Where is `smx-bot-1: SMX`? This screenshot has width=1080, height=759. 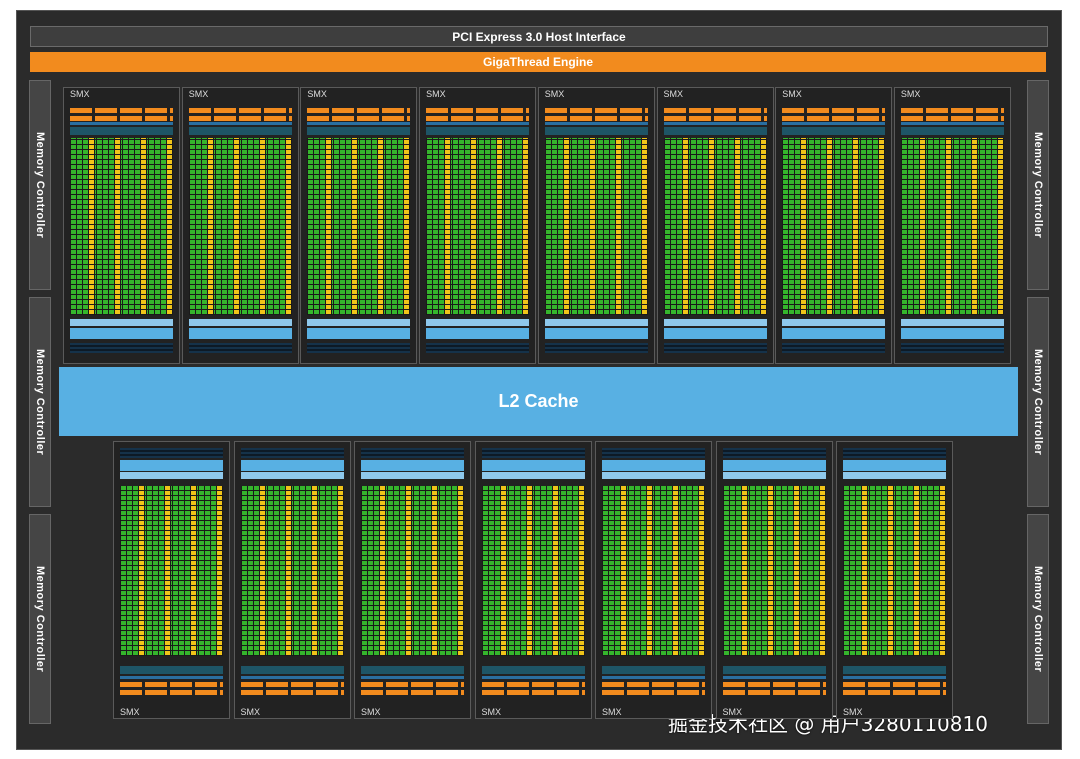 smx-bot-1: SMX is located at coordinates (171, 580).